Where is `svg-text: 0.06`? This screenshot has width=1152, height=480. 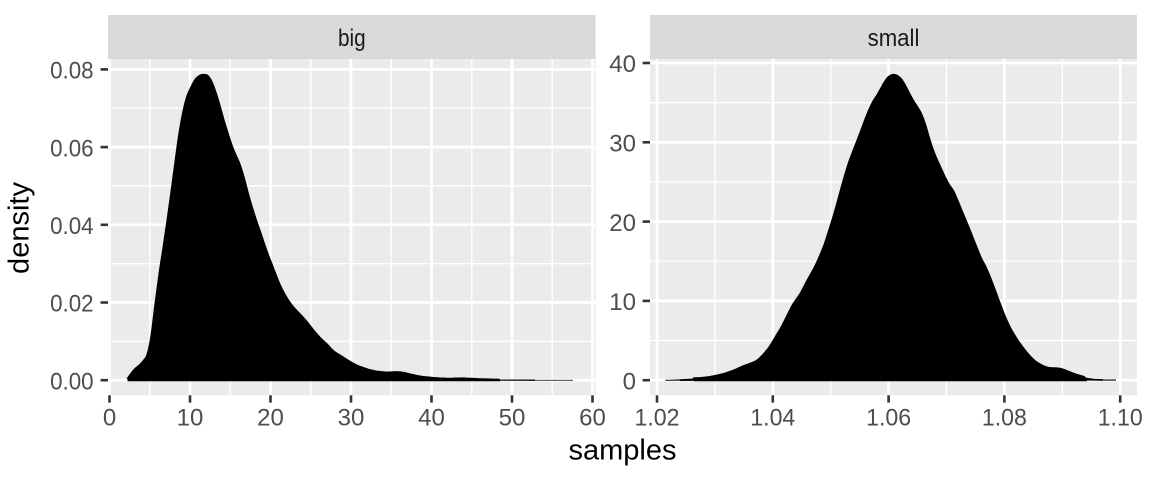
svg-text: 0.06 is located at coordinates (72, 148).